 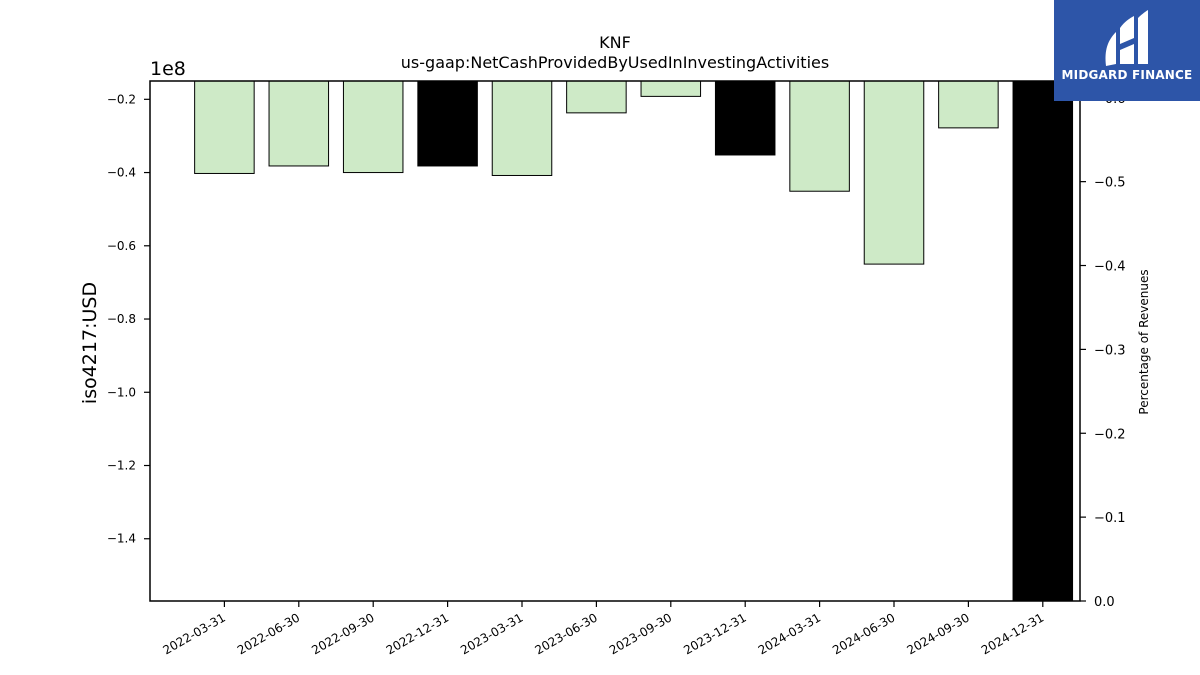 What do you see at coordinates (1110, 518) in the screenshot?
I see `right-y-tick-label: −0.1` at bounding box center [1110, 518].